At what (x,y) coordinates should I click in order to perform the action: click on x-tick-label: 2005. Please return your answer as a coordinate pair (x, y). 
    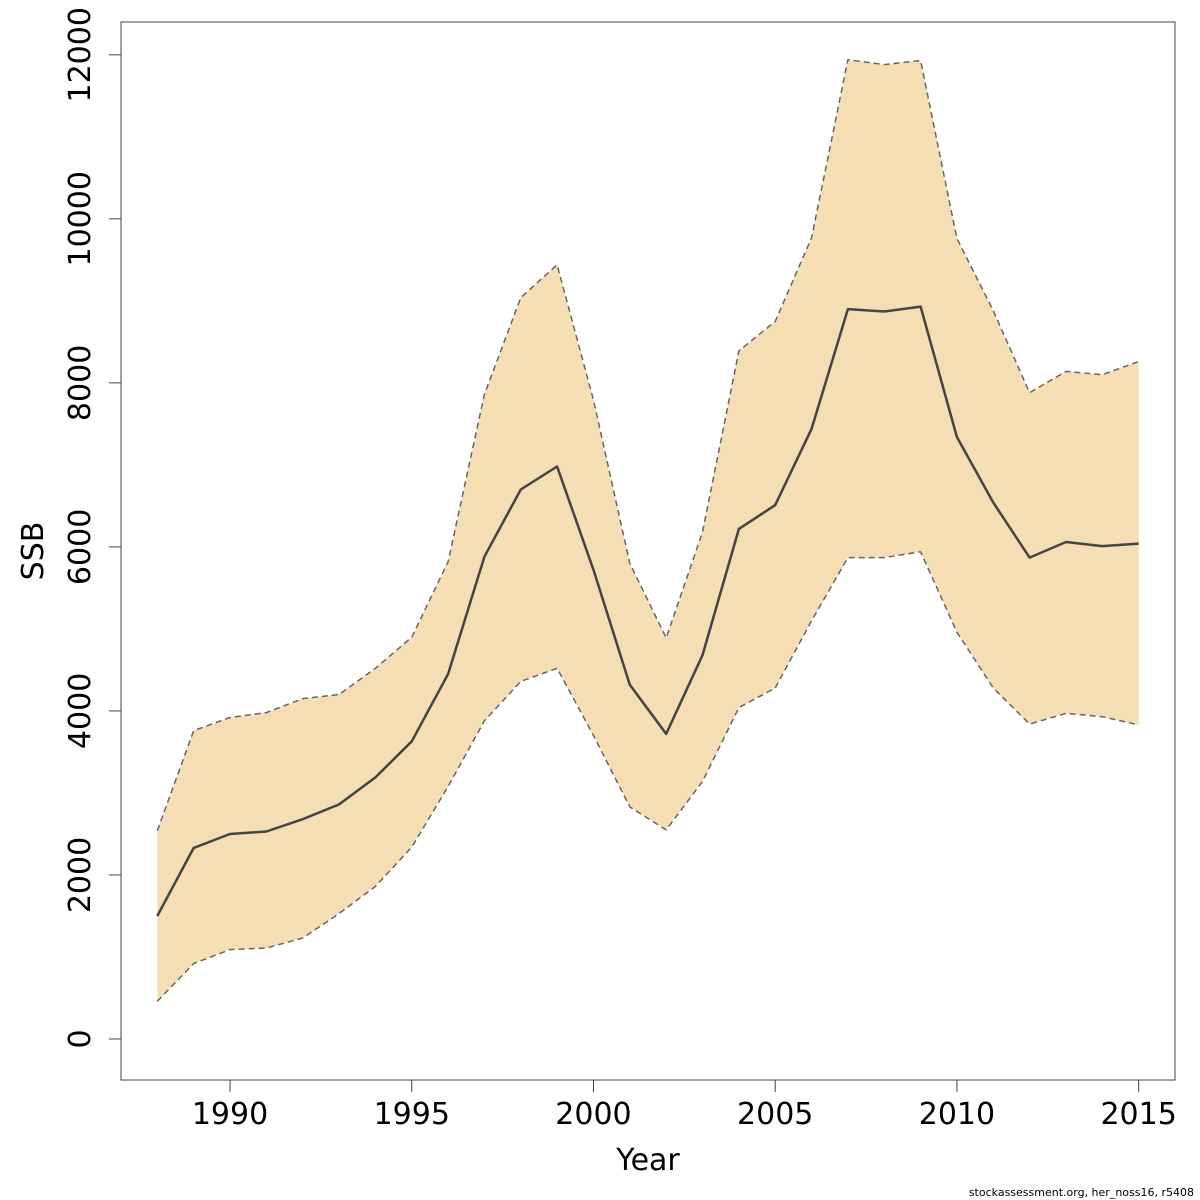
    Looking at the image, I should click on (775, 1114).